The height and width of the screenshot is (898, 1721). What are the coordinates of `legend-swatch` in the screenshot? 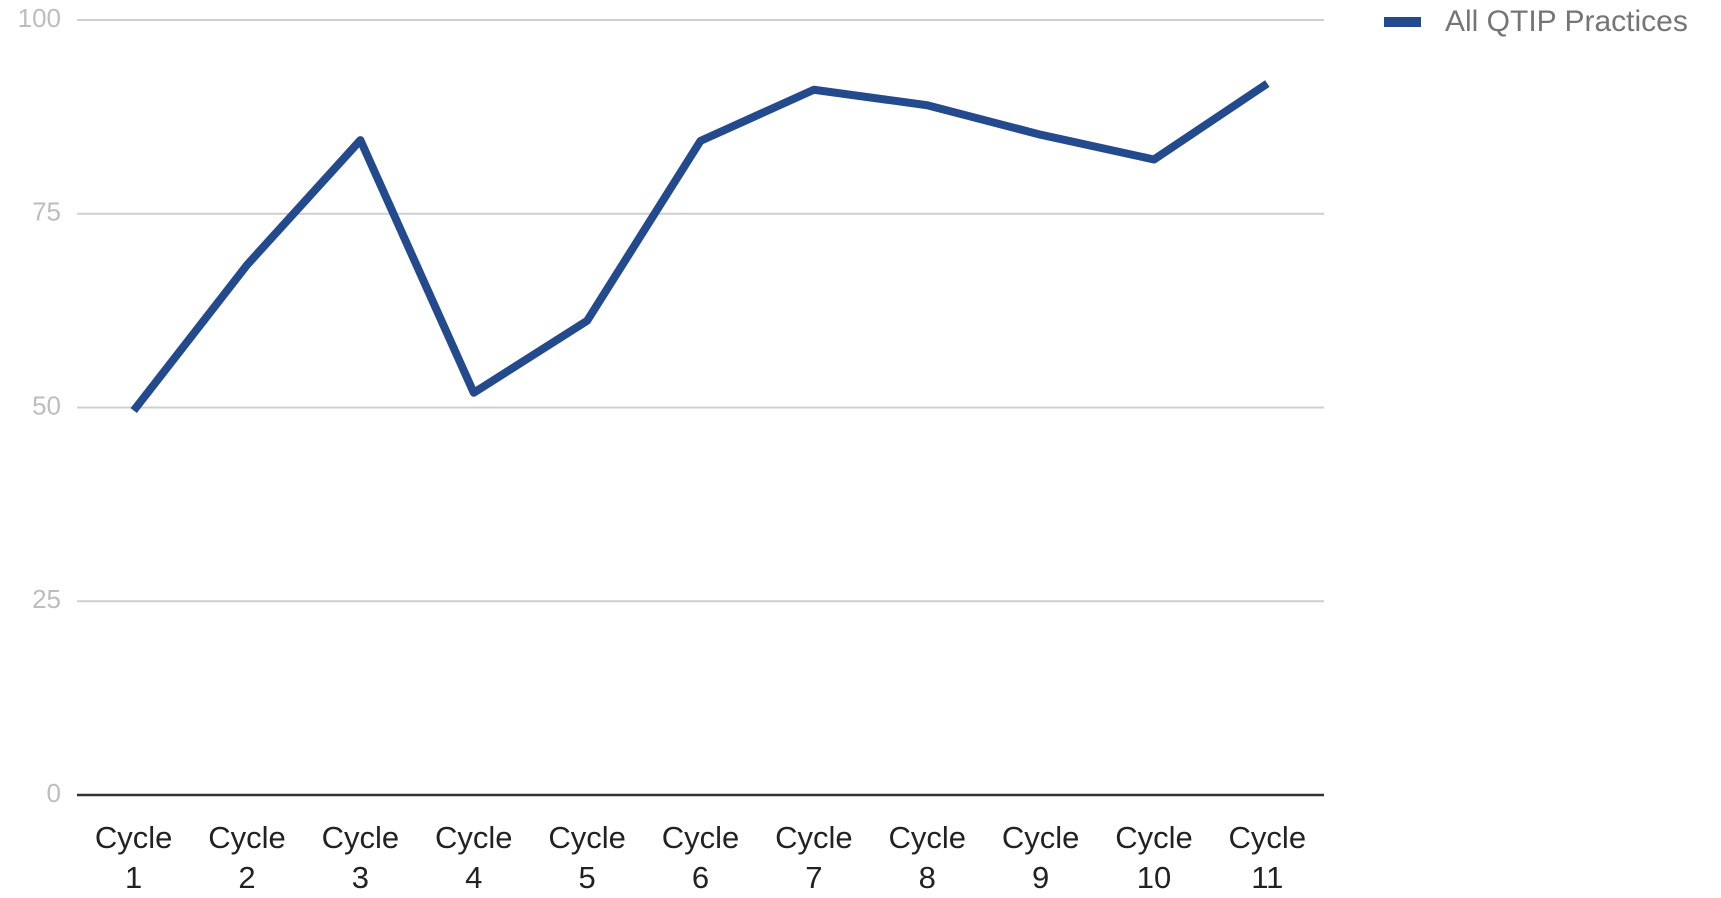 It's located at (1402, 22).